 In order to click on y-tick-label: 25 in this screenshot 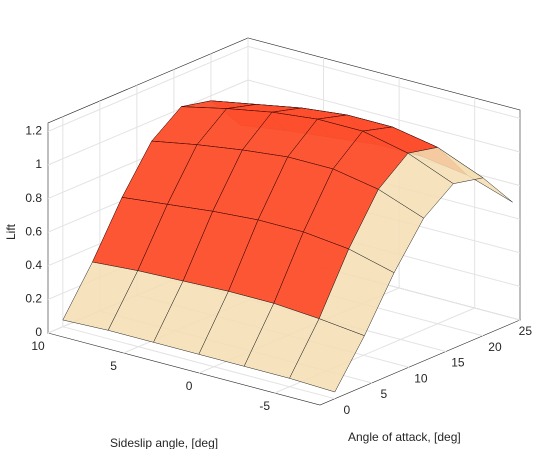, I will do `click(526, 331)`.